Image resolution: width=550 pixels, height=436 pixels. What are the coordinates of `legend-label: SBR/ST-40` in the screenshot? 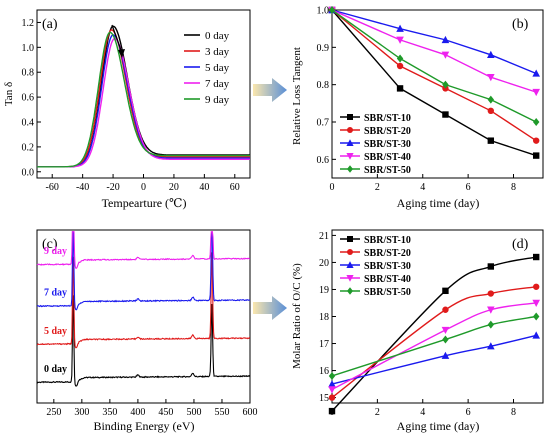 It's located at (387, 279).